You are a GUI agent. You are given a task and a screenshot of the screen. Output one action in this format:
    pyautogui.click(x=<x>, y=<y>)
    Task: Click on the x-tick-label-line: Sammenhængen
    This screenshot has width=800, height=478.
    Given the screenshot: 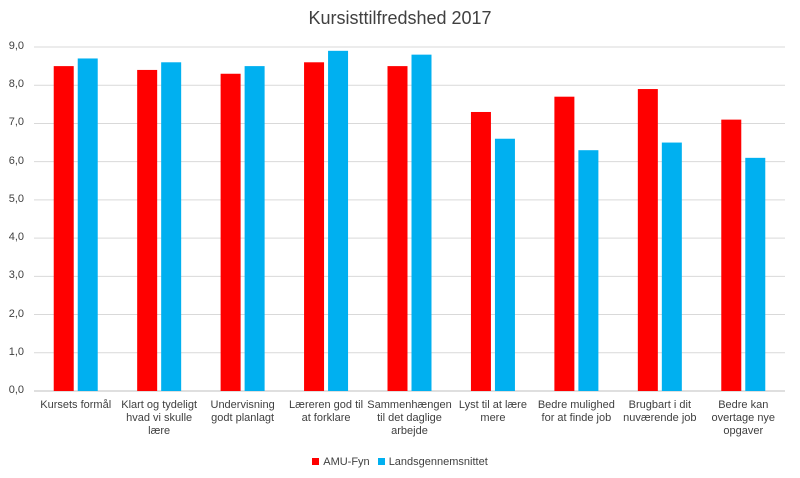 What is the action you would take?
    pyautogui.click(x=409, y=405)
    